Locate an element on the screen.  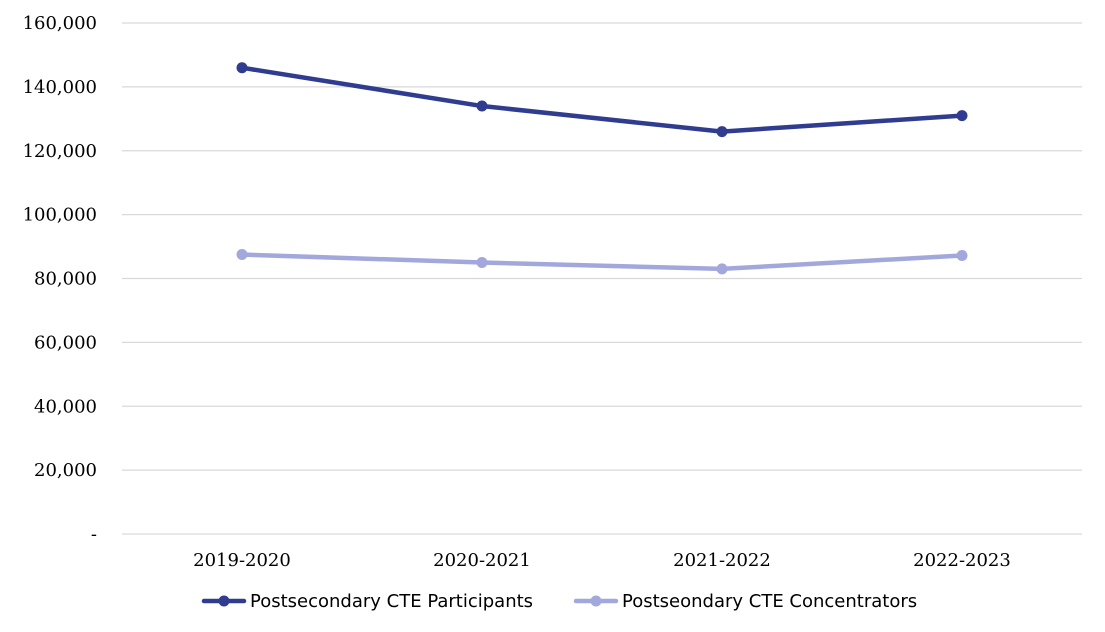
y-tick-label: 80,000 is located at coordinates (65, 279).